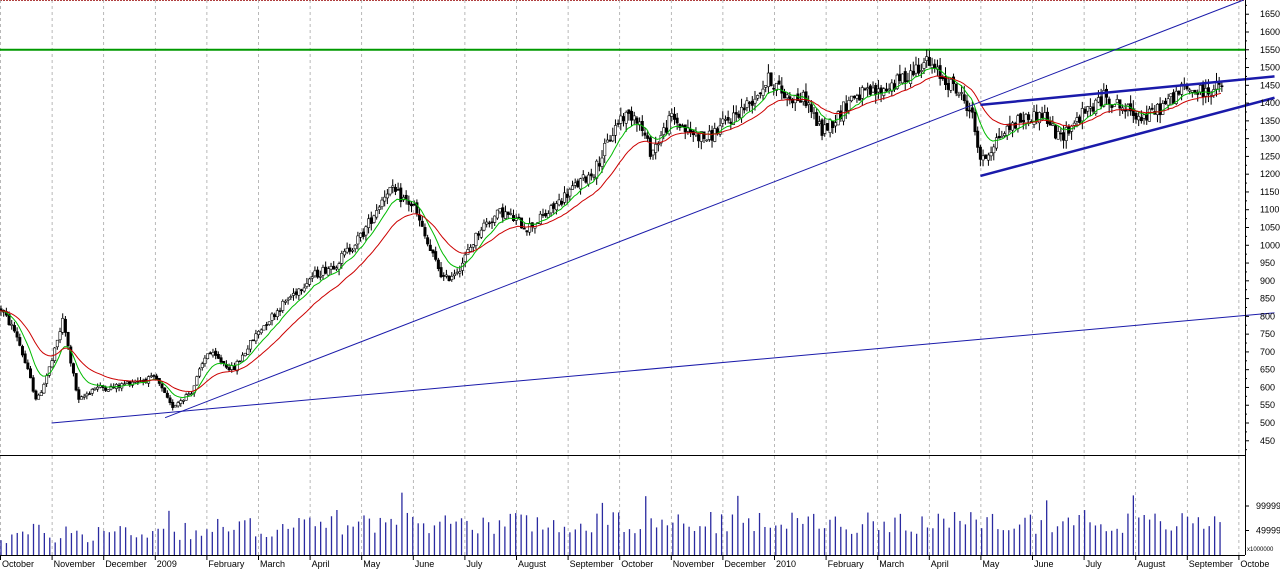  What do you see at coordinates (532, 564) in the screenshot?
I see `month-label: August` at bounding box center [532, 564].